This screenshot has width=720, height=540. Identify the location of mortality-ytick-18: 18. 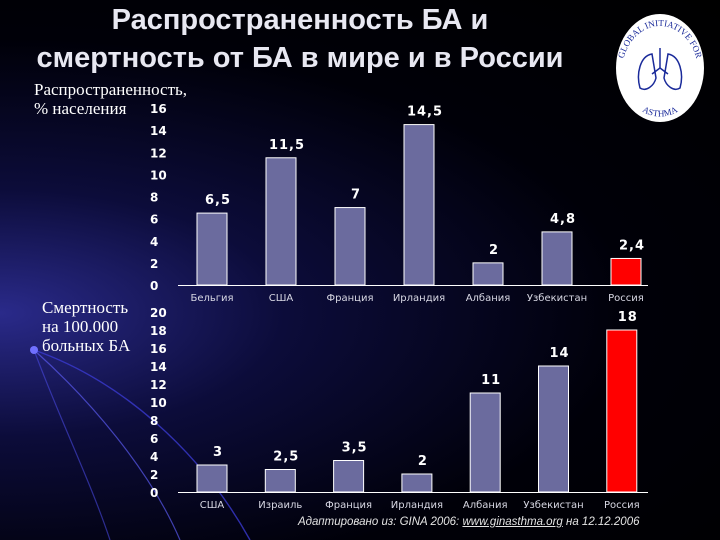
(158, 331).